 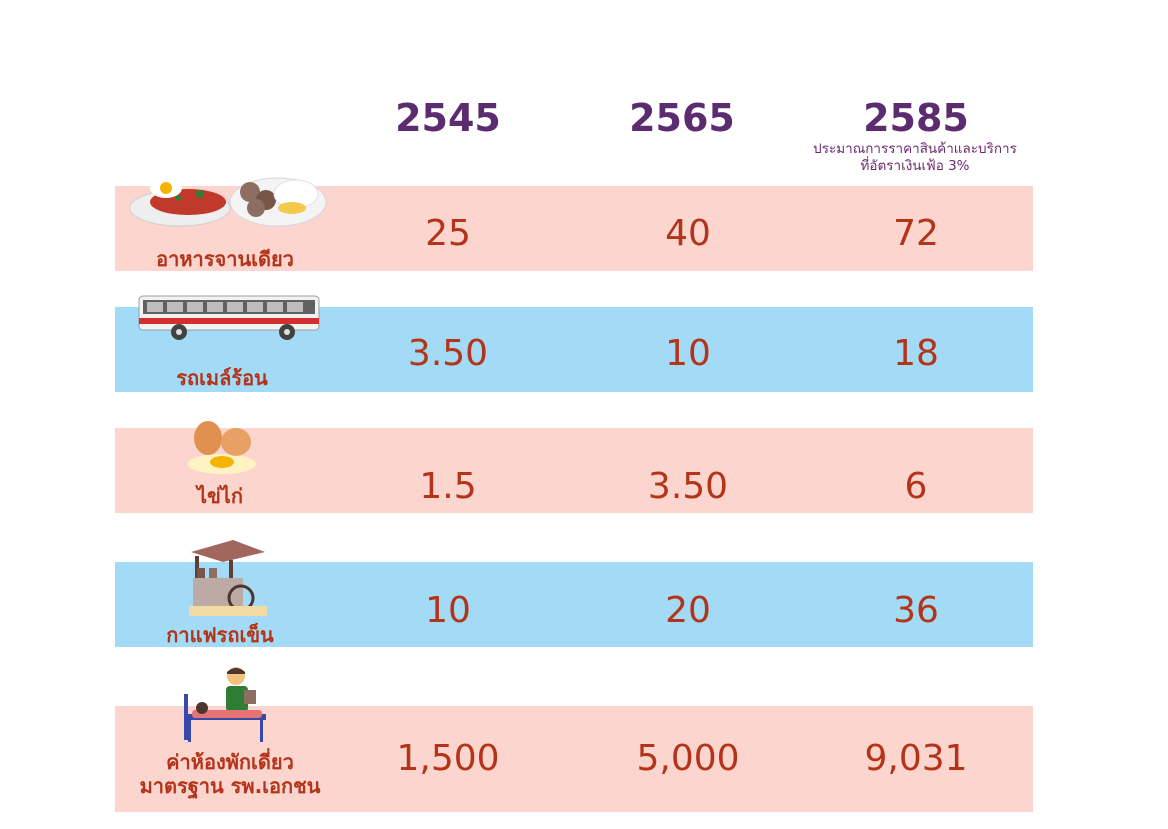 I want to click on year-header-2545: 2545, so click(x=448, y=118).